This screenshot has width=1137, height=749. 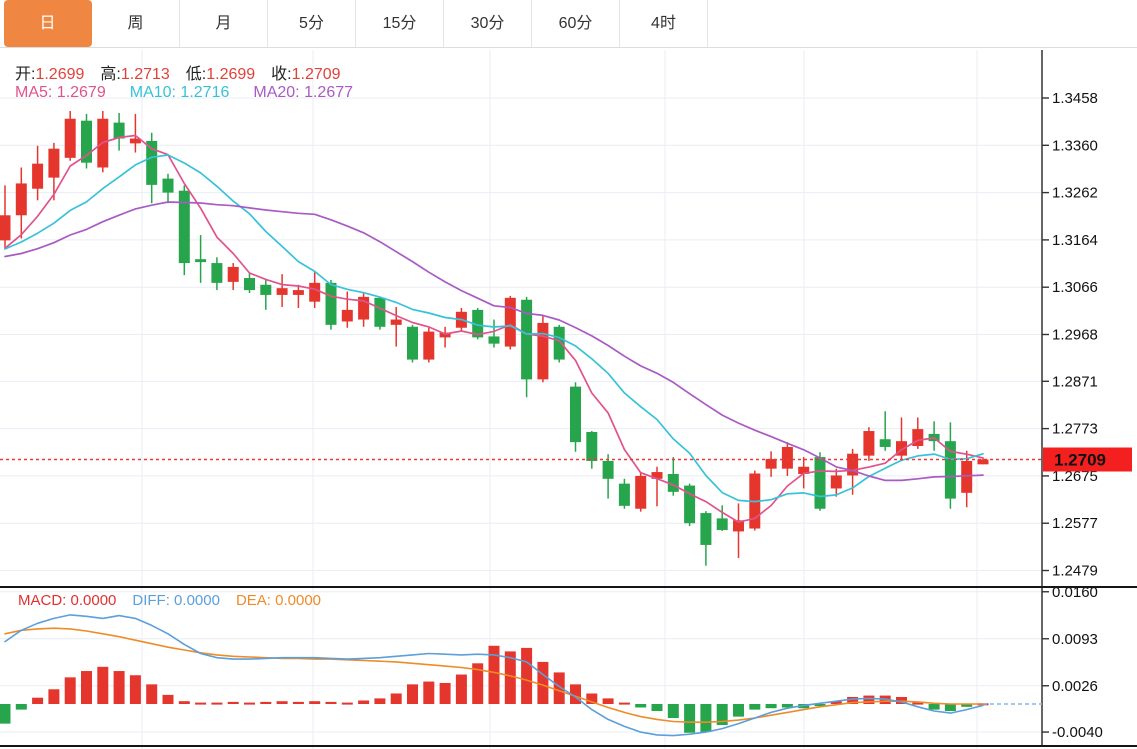 I want to click on tab-4时: 4时, so click(x=664, y=23).